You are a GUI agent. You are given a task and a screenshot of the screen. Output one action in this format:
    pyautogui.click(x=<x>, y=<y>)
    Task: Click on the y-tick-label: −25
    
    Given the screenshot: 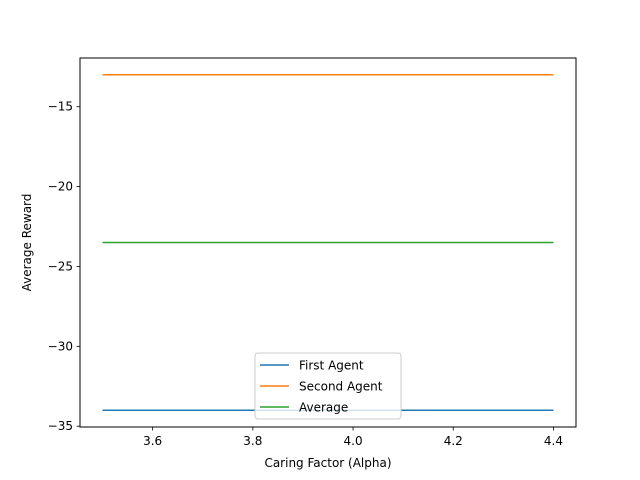 What is the action you would take?
    pyautogui.click(x=60, y=266)
    